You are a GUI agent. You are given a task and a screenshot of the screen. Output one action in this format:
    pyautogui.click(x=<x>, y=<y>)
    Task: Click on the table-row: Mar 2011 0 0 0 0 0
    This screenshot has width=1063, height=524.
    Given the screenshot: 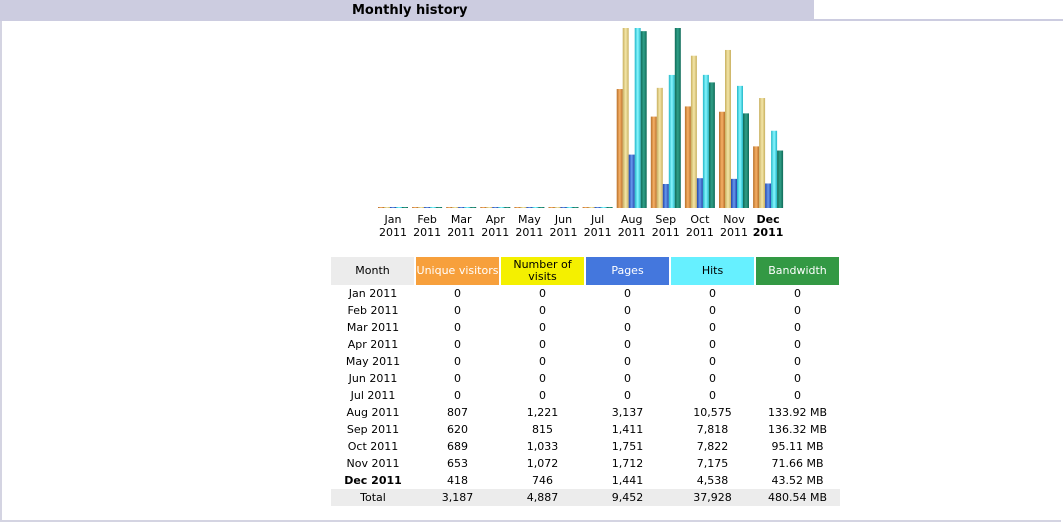 What is the action you would take?
    pyautogui.click(x=585, y=327)
    